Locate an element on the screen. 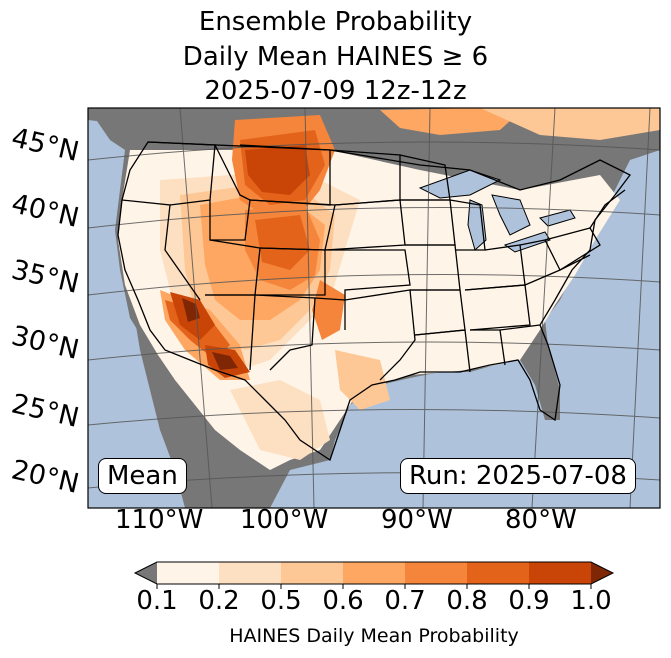  colorbar-under-arrow is located at coordinates (146, 573).